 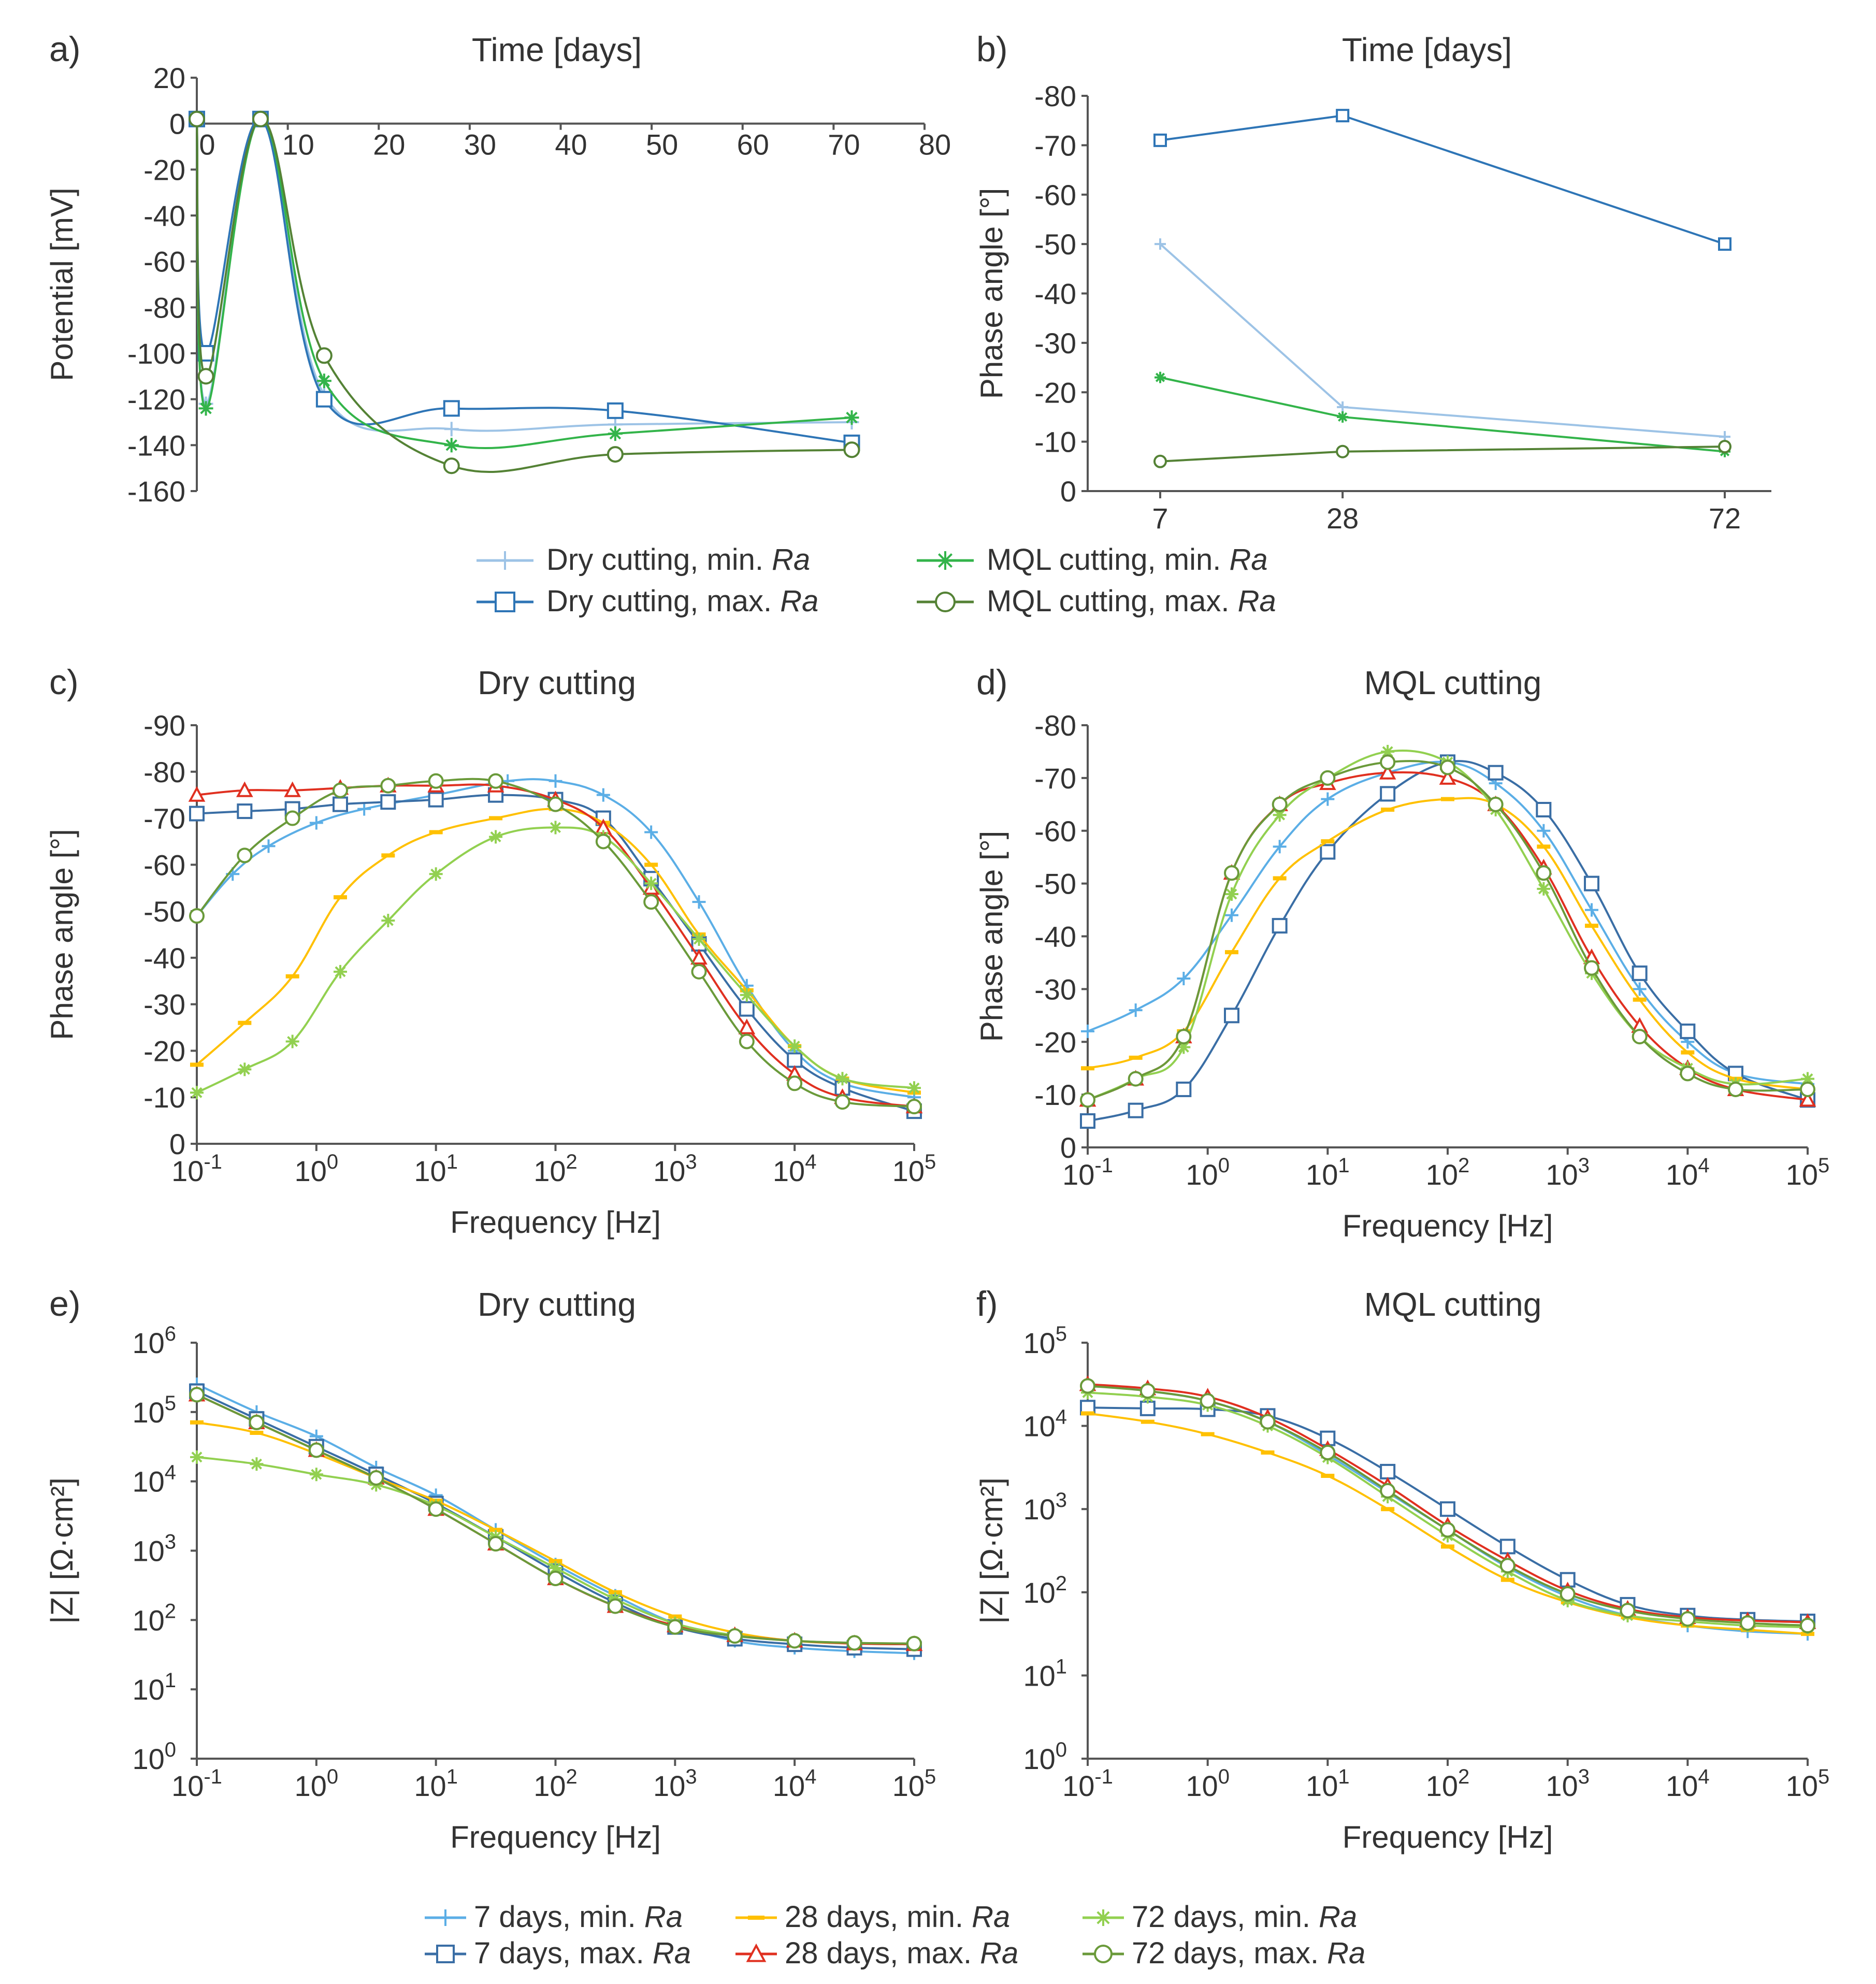 I want to click on chart-a-series-dry_min-point, so click(x=451, y=429).